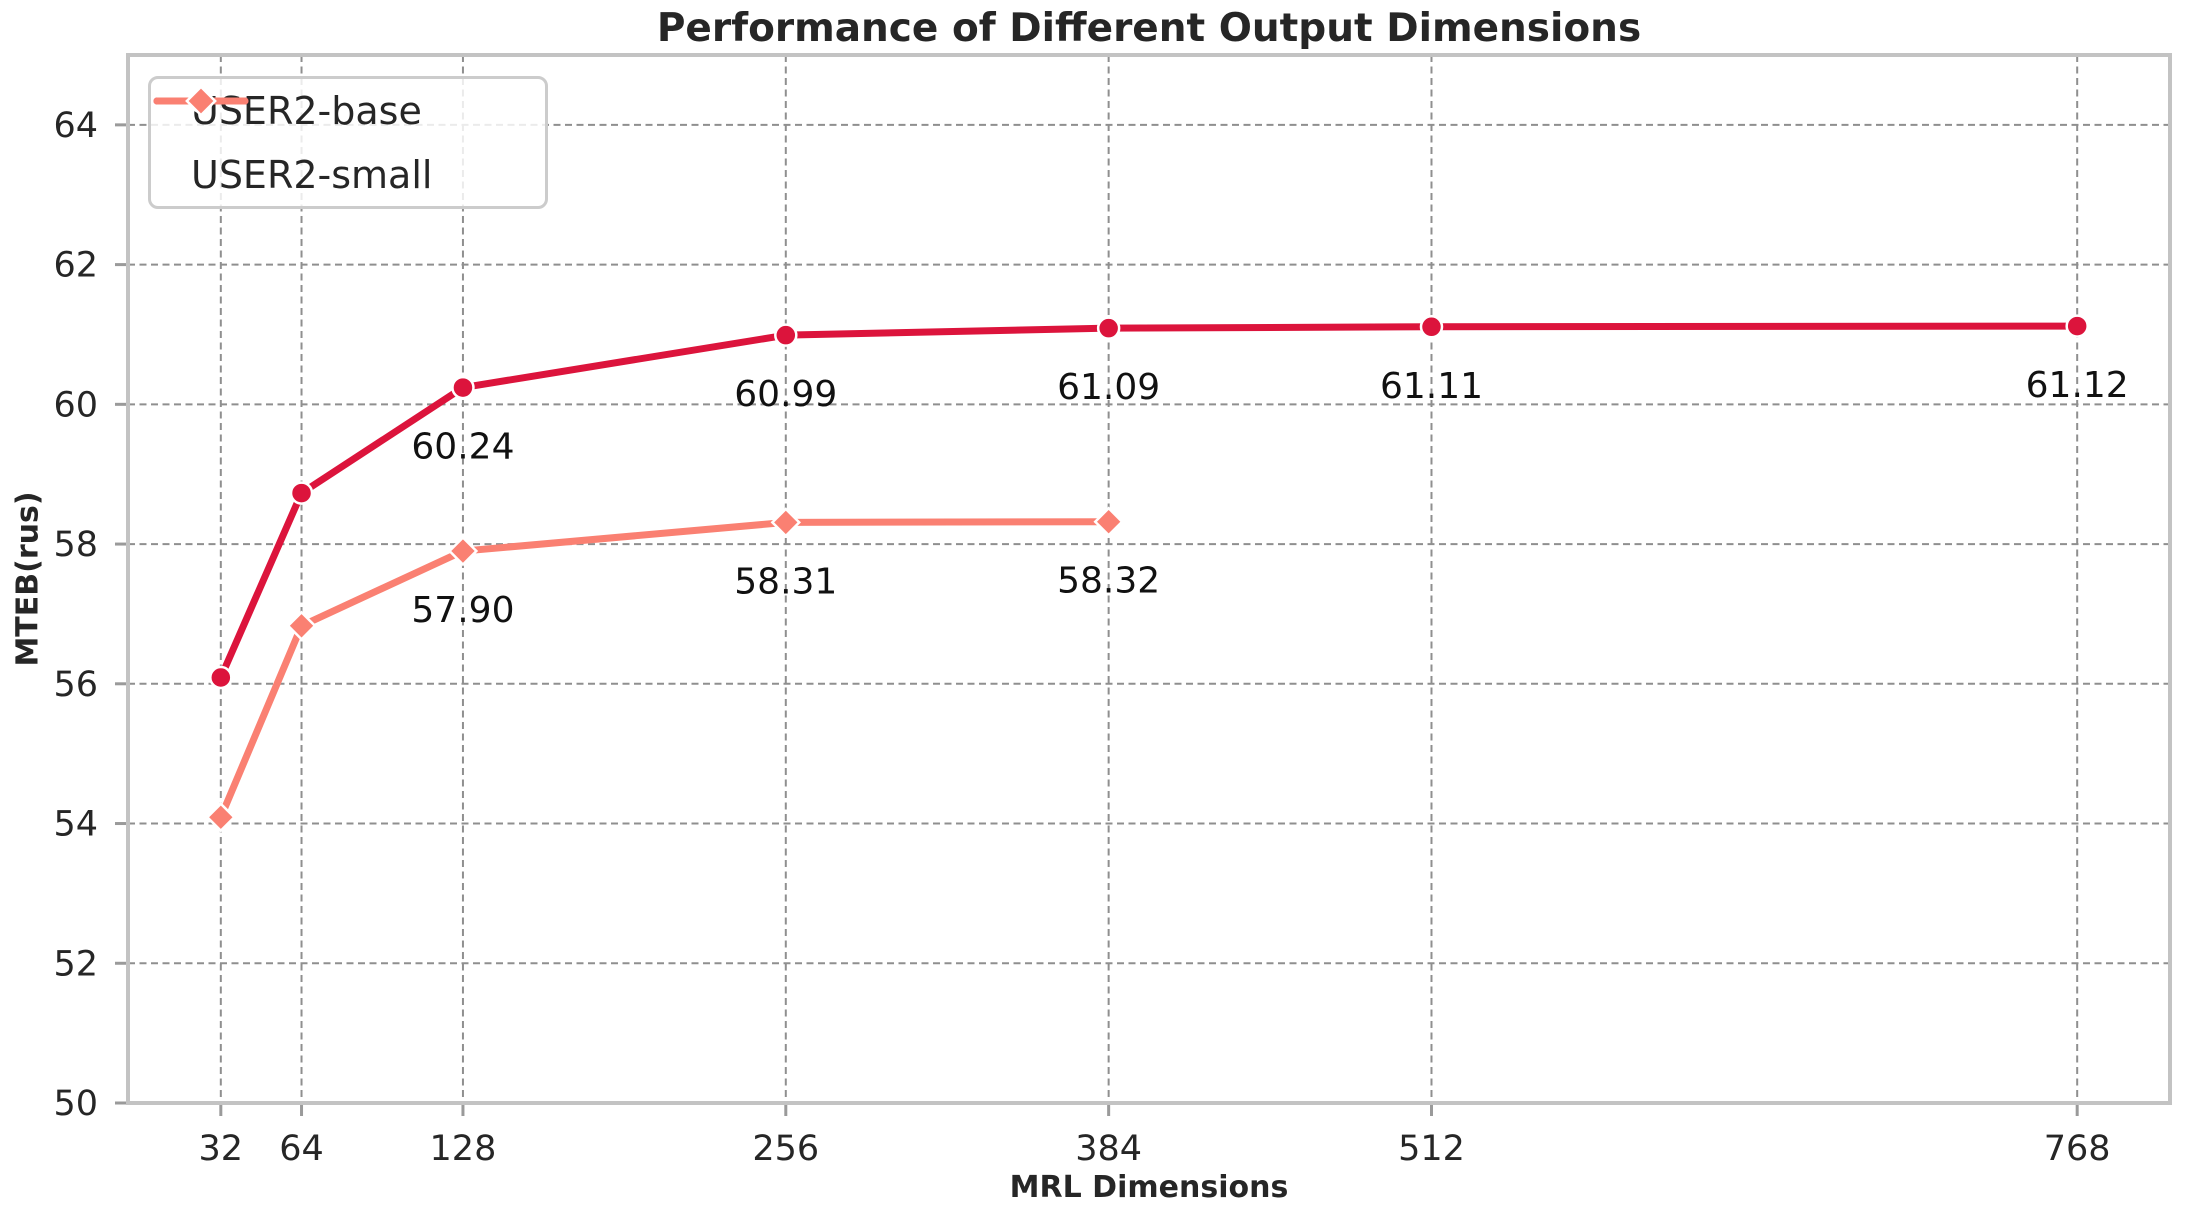 The width and height of the screenshot is (2185, 1225). Describe the element at coordinates (665, 669) in the screenshot. I see `series-line-user2-small` at that location.